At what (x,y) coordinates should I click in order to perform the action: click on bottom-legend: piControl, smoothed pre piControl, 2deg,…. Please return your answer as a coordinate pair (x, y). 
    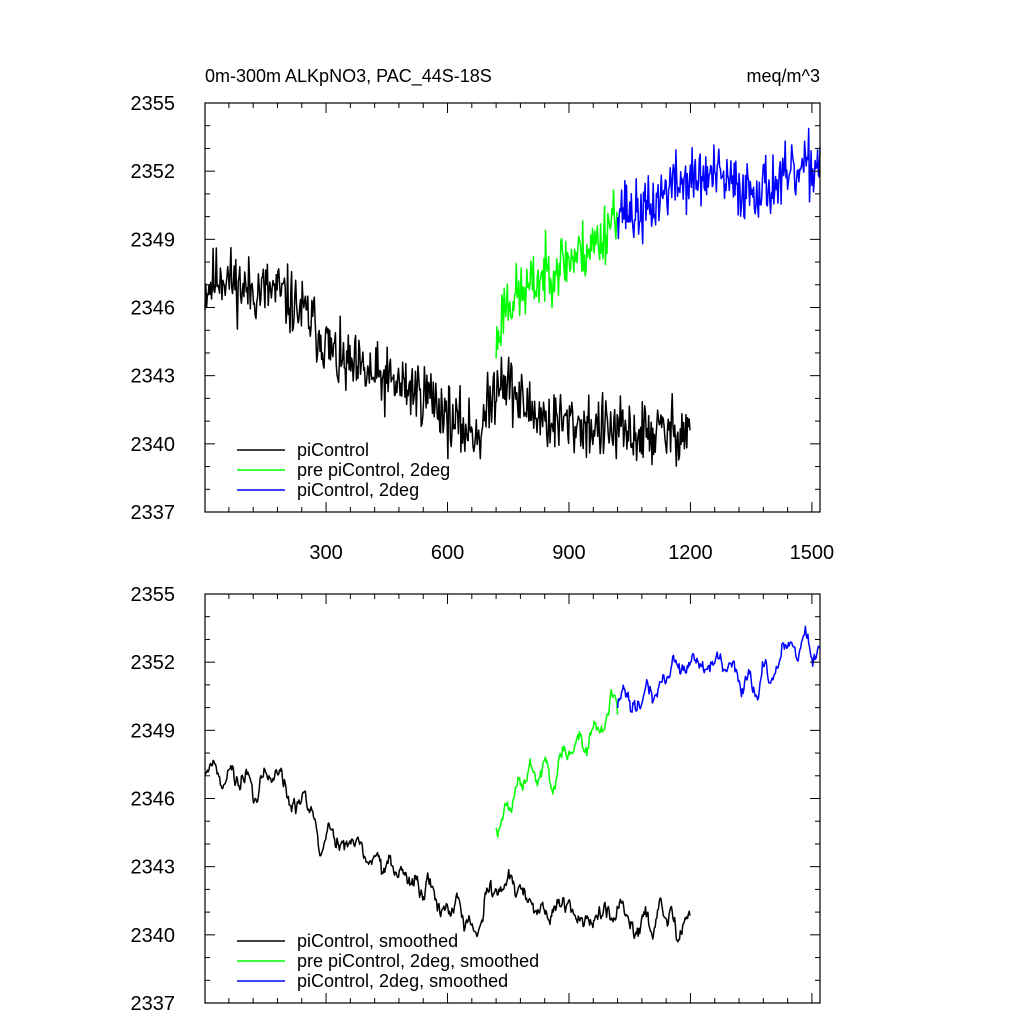
    Looking at the image, I should click on (388, 961).